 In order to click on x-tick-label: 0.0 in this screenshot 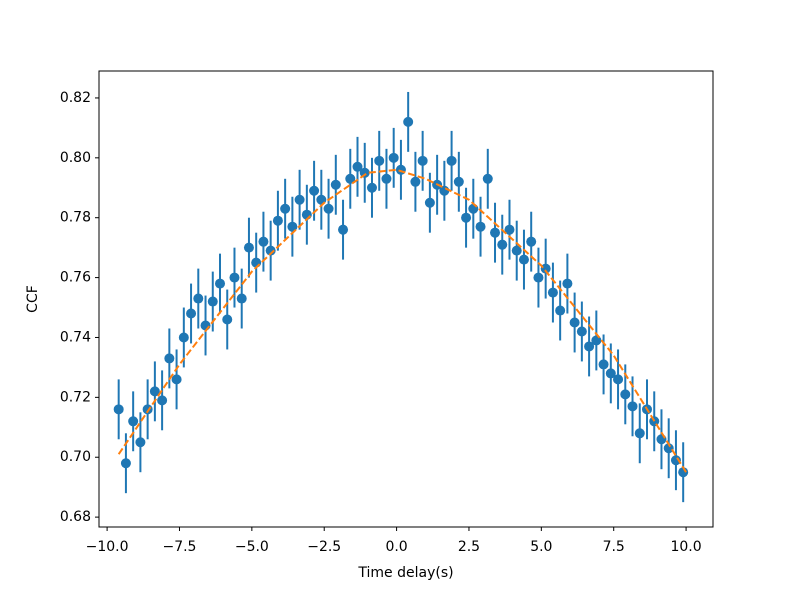, I will do `click(396, 547)`.